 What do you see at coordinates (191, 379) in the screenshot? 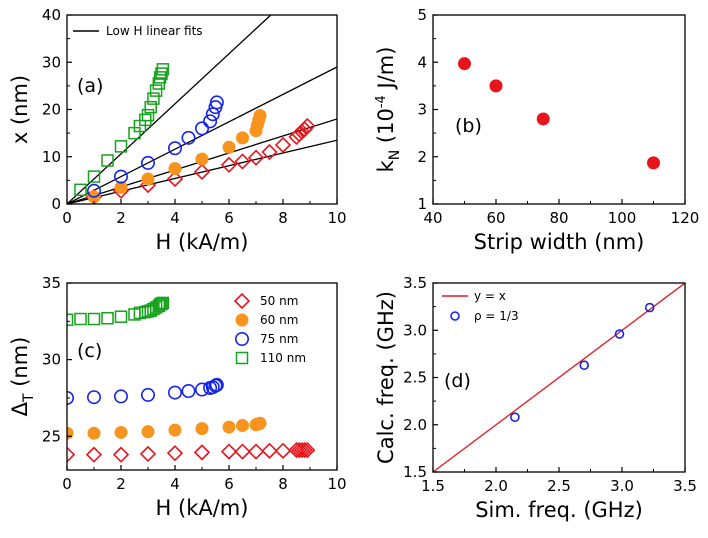
I see `plot-area` at bounding box center [191, 379].